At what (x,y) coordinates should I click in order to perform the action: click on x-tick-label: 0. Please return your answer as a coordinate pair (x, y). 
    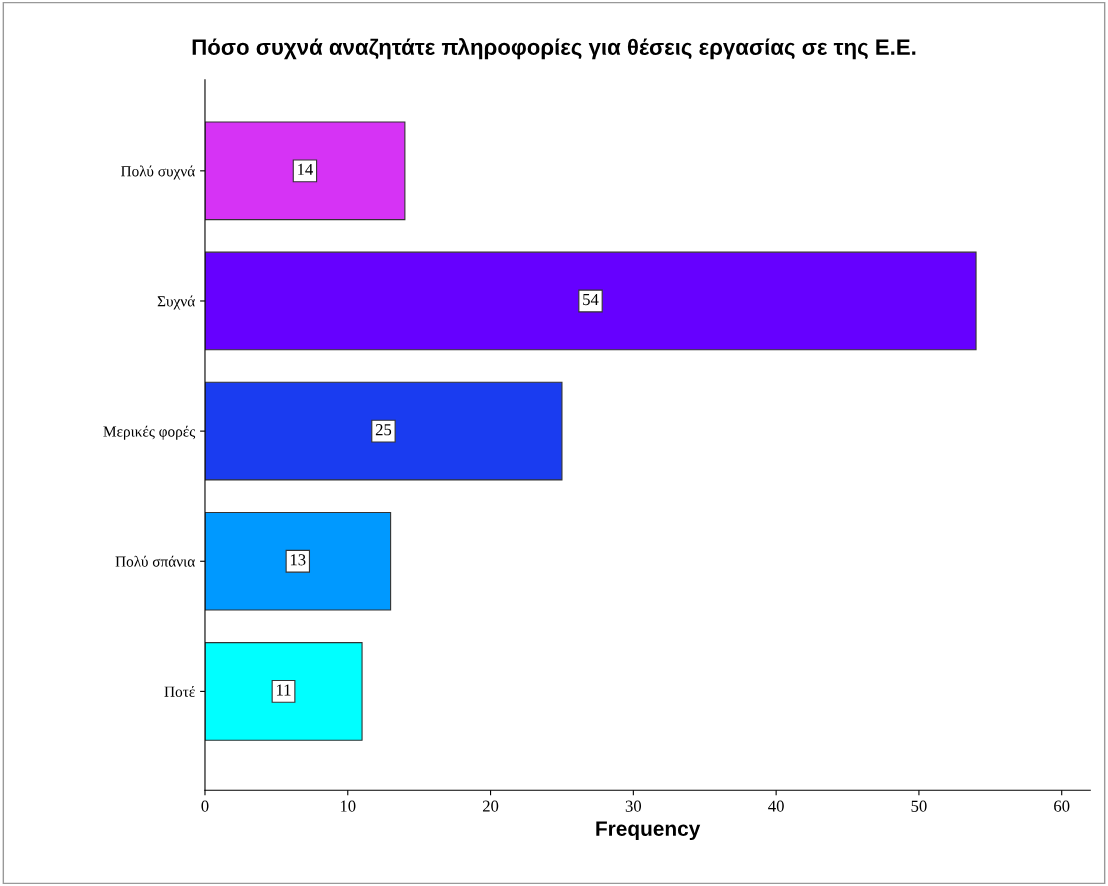
    Looking at the image, I should click on (205, 806).